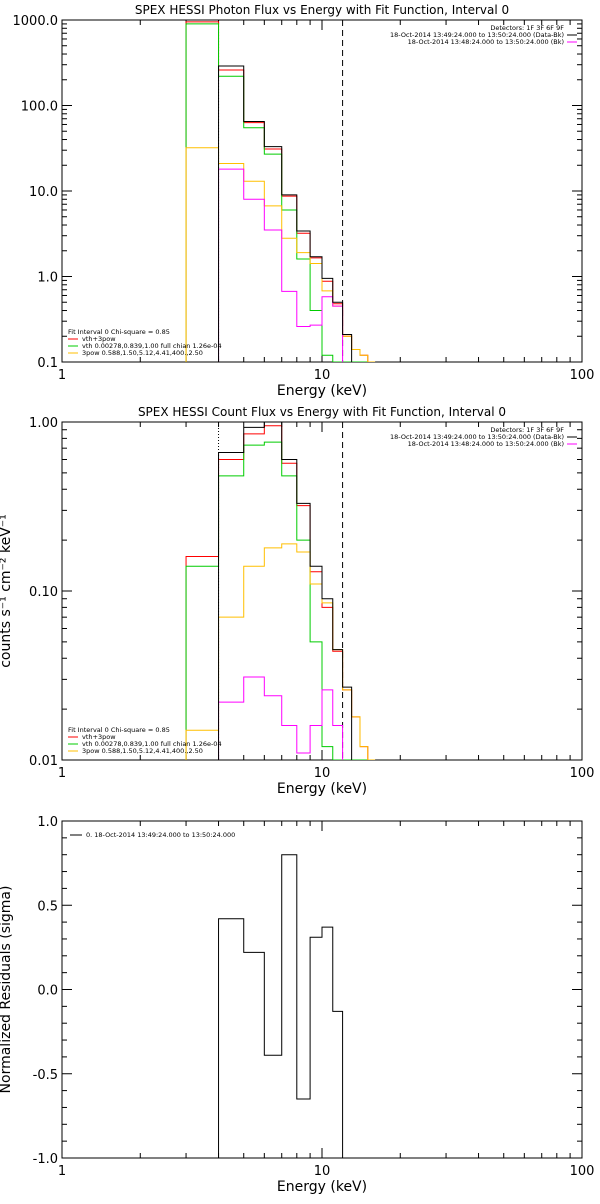 This screenshot has width=600, height=1204. What do you see at coordinates (45, 1159) in the screenshot?
I see `y-tick-label: -1.0` at bounding box center [45, 1159].